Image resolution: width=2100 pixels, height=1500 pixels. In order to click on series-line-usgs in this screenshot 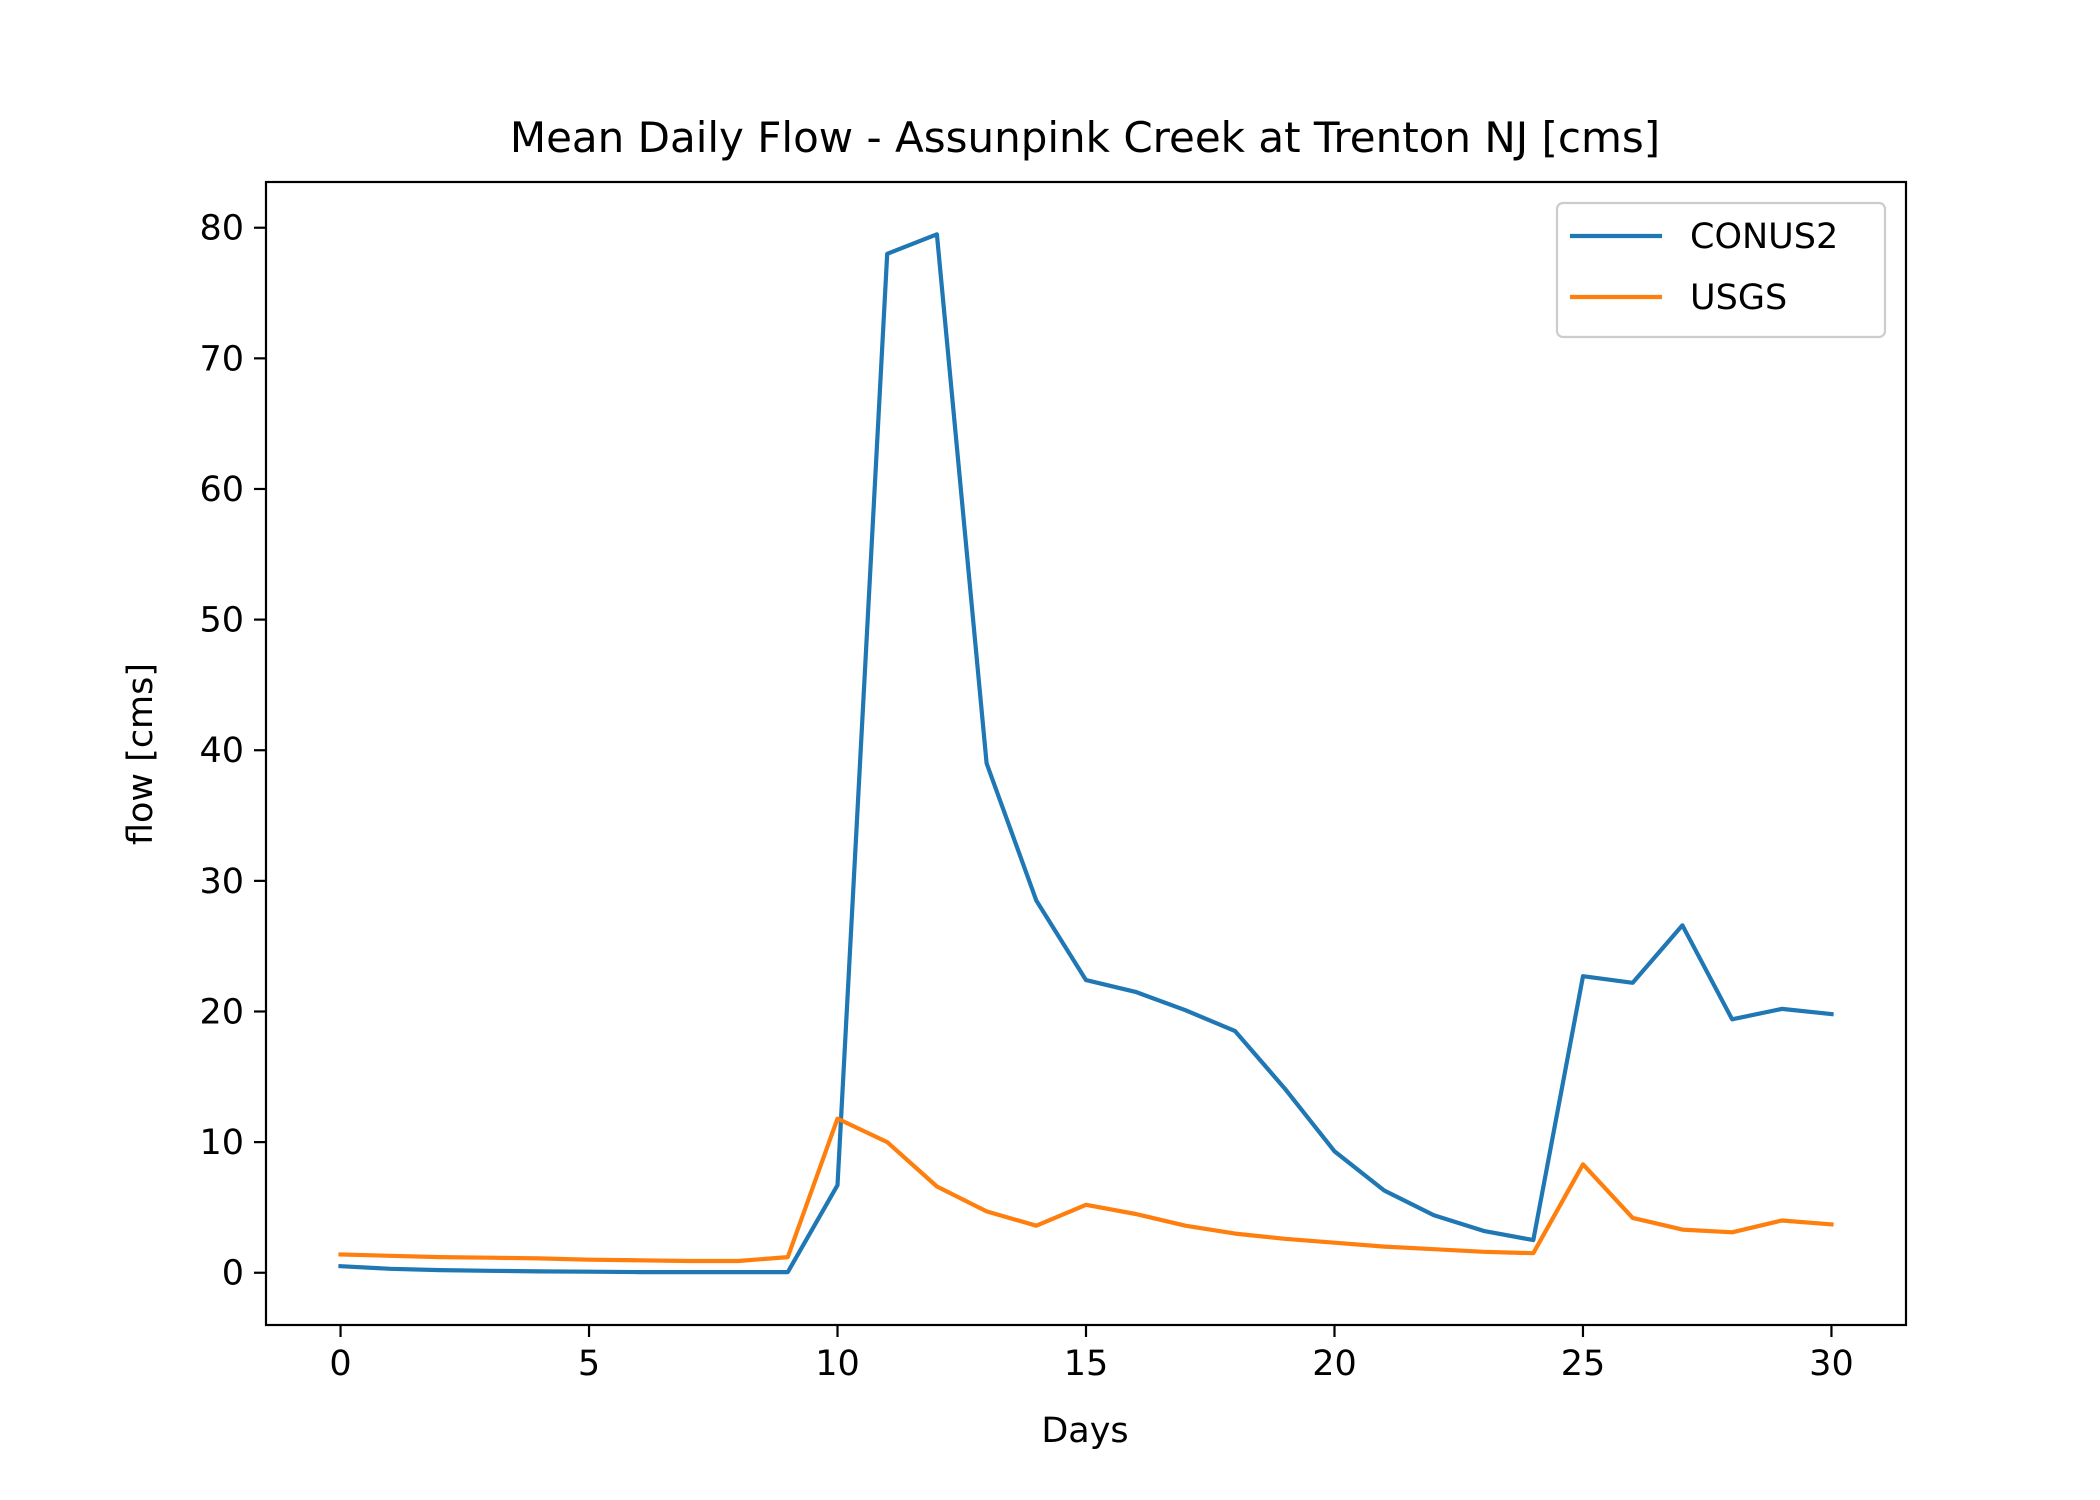, I will do `click(1086, 1190)`.